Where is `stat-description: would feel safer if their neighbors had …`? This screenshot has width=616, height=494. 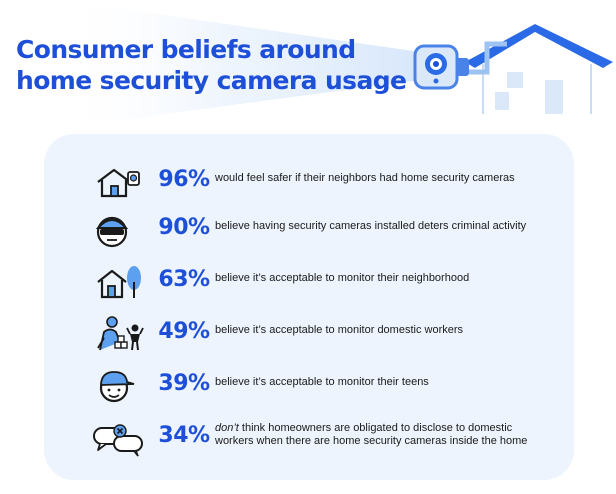 stat-description: would feel safer if their neighbors had … is located at coordinates (365, 178).